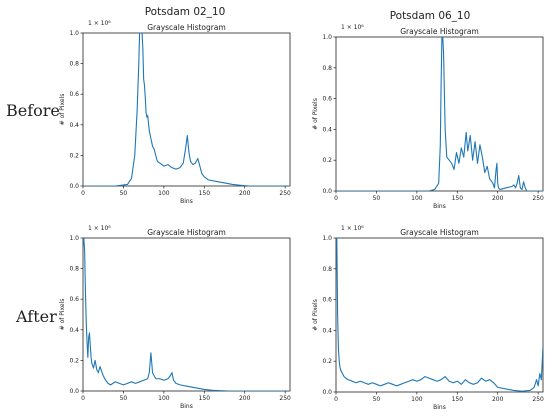  What do you see at coordinates (430, 16) in the screenshot?
I see `column-title-right: Potsdam 06_10` at bounding box center [430, 16].